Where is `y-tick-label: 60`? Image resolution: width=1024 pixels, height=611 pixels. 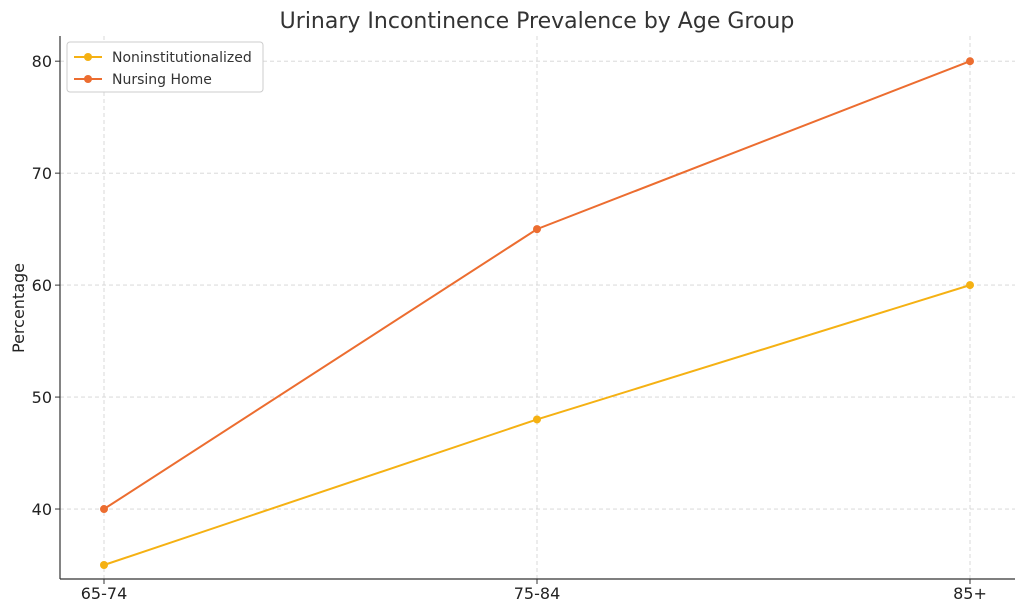
y-tick-label: 60 is located at coordinates (42, 285).